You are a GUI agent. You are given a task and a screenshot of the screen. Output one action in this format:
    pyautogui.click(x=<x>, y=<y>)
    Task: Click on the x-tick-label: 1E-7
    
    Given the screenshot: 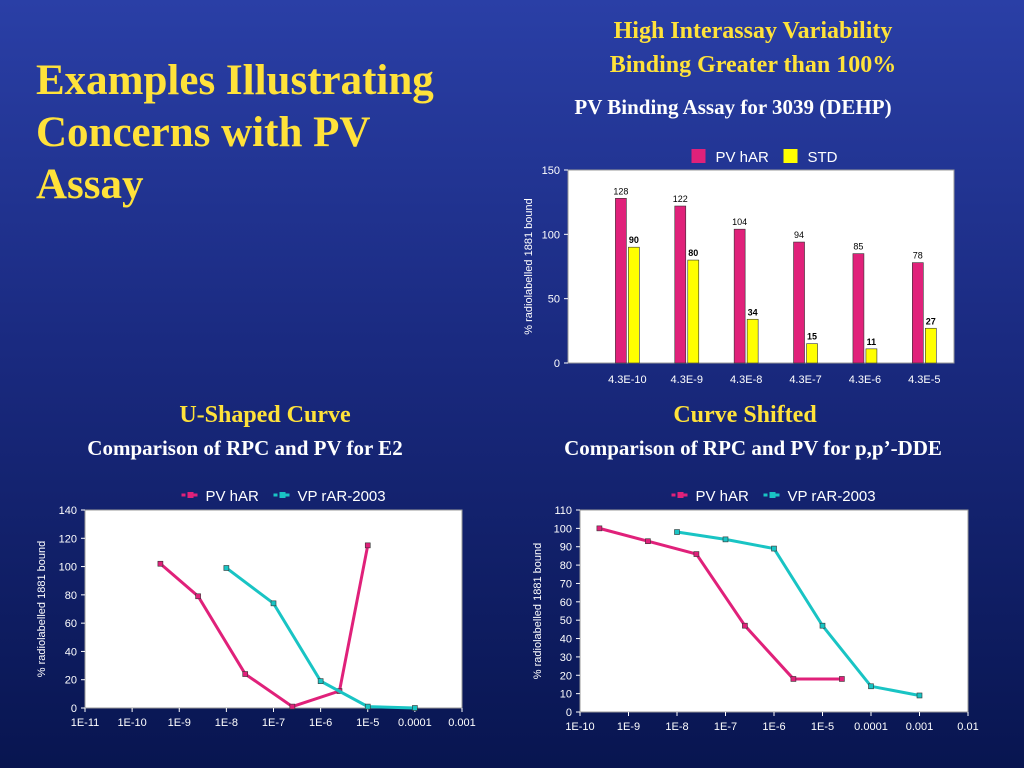 What is the action you would take?
    pyautogui.click(x=273, y=723)
    